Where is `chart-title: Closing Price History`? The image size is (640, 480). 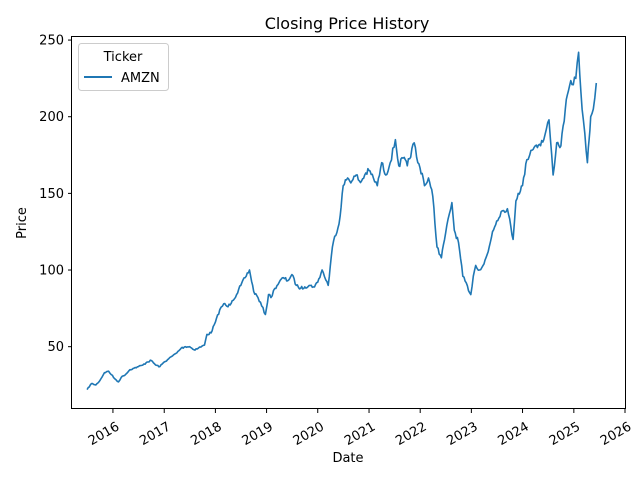 chart-title: Closing Price History is located at coordinates (347, 23).